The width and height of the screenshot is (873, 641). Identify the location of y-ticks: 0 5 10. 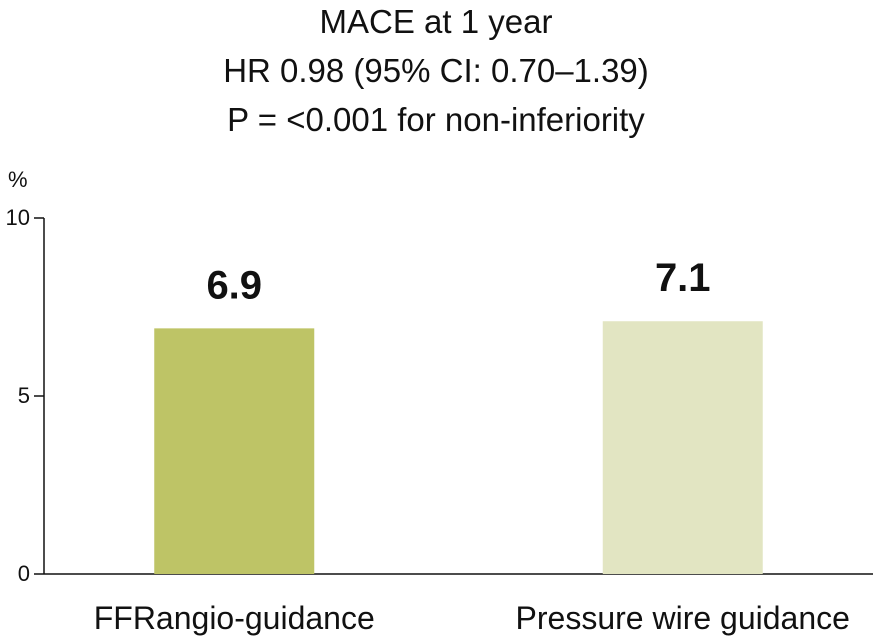
(25, 395).